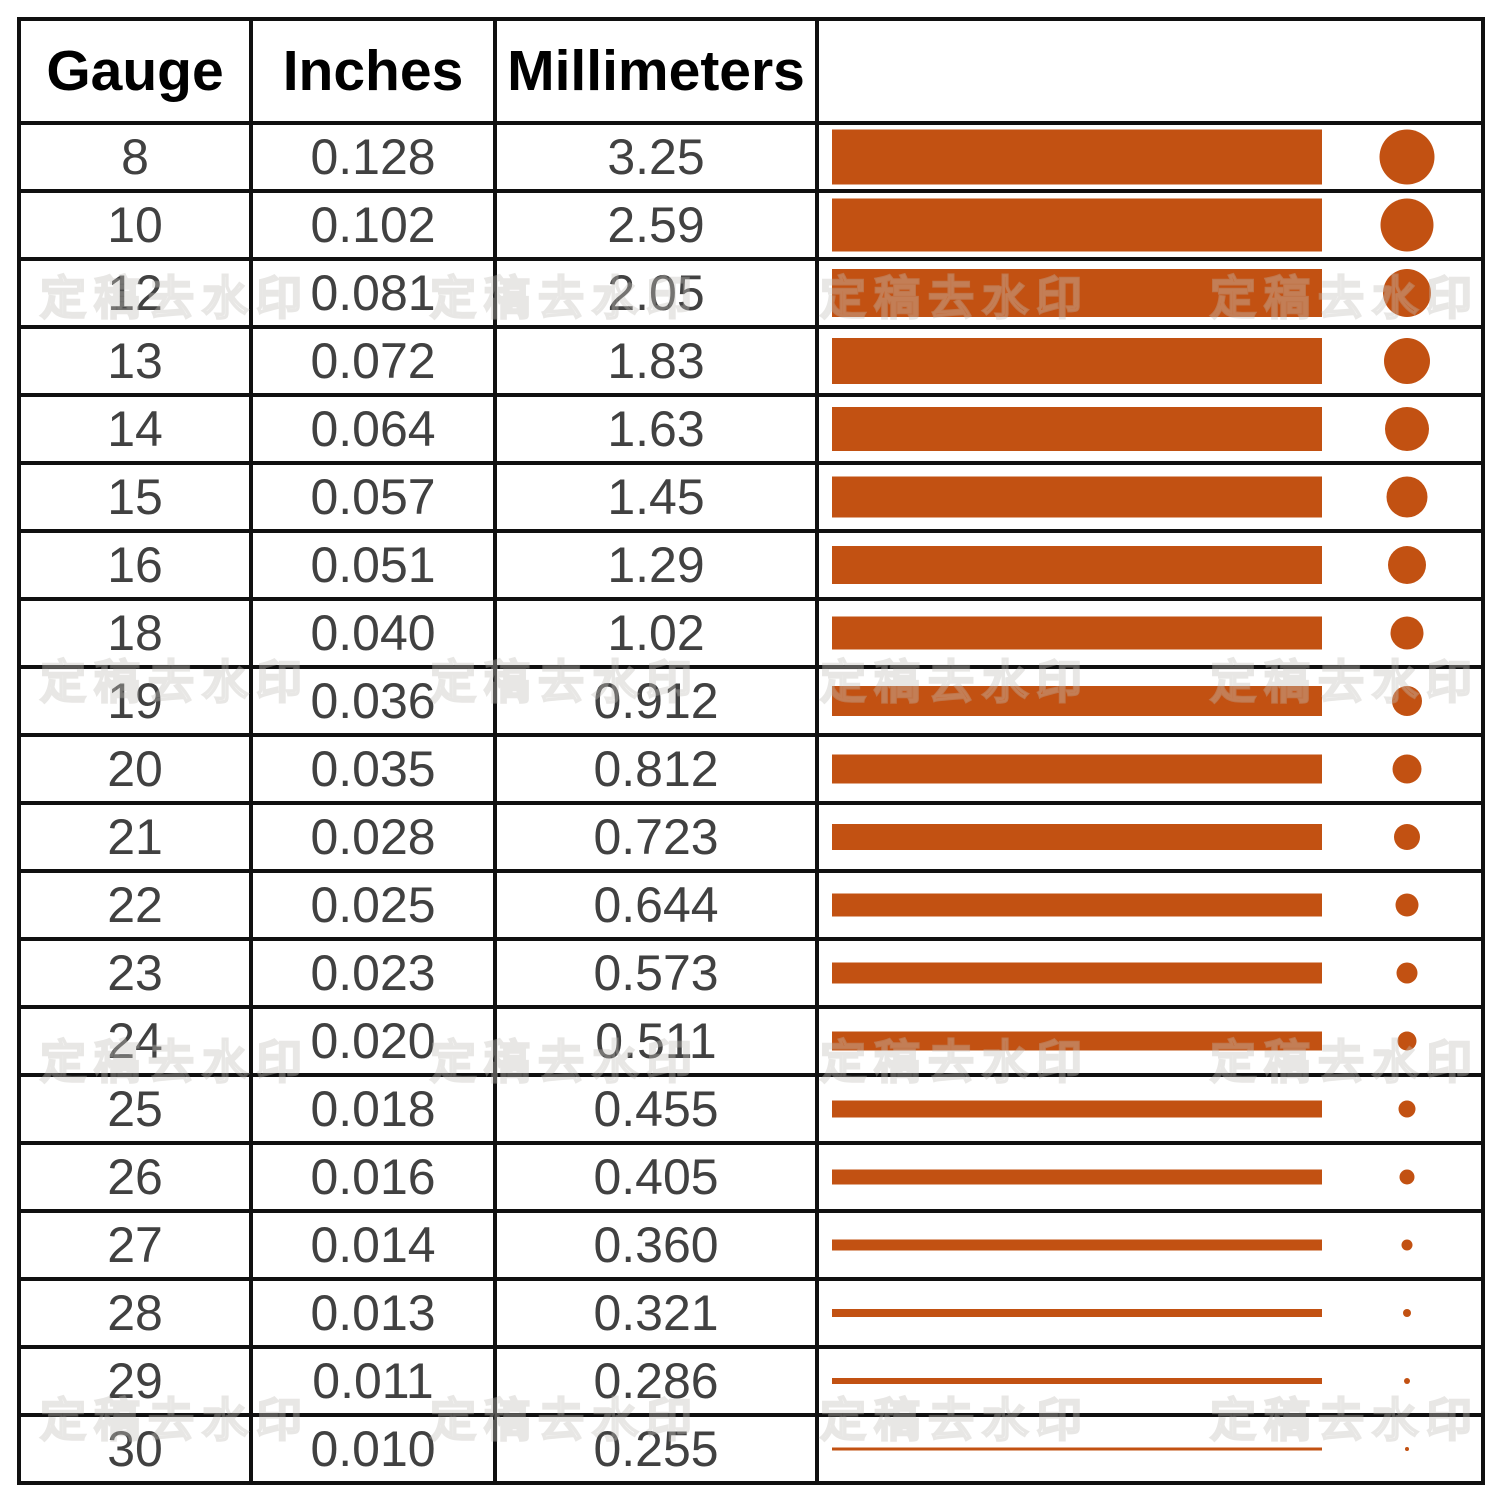  I want to click on millimeters-cell: 0.286, so click(656, 1381).